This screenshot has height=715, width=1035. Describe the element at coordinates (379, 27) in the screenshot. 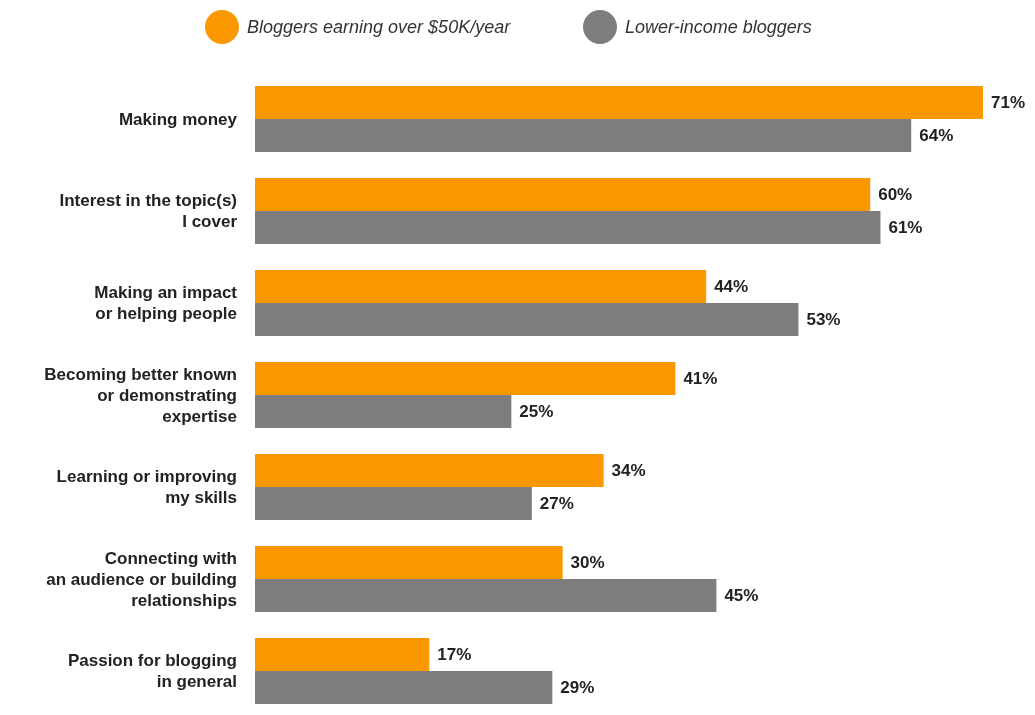

I see `legend-label: Bloggers earning over $50K/year` at that location.